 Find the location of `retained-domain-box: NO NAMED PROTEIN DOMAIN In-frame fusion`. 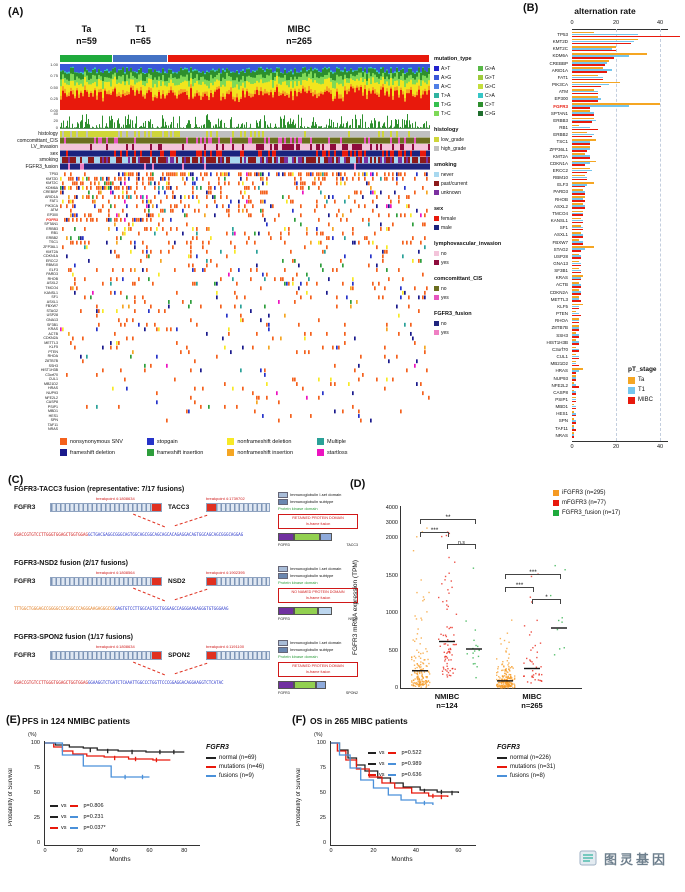

retained-domain-box: NO NAMED PROTEIN DOMAIN In-frame fusion is located at coordinates (318, 596).